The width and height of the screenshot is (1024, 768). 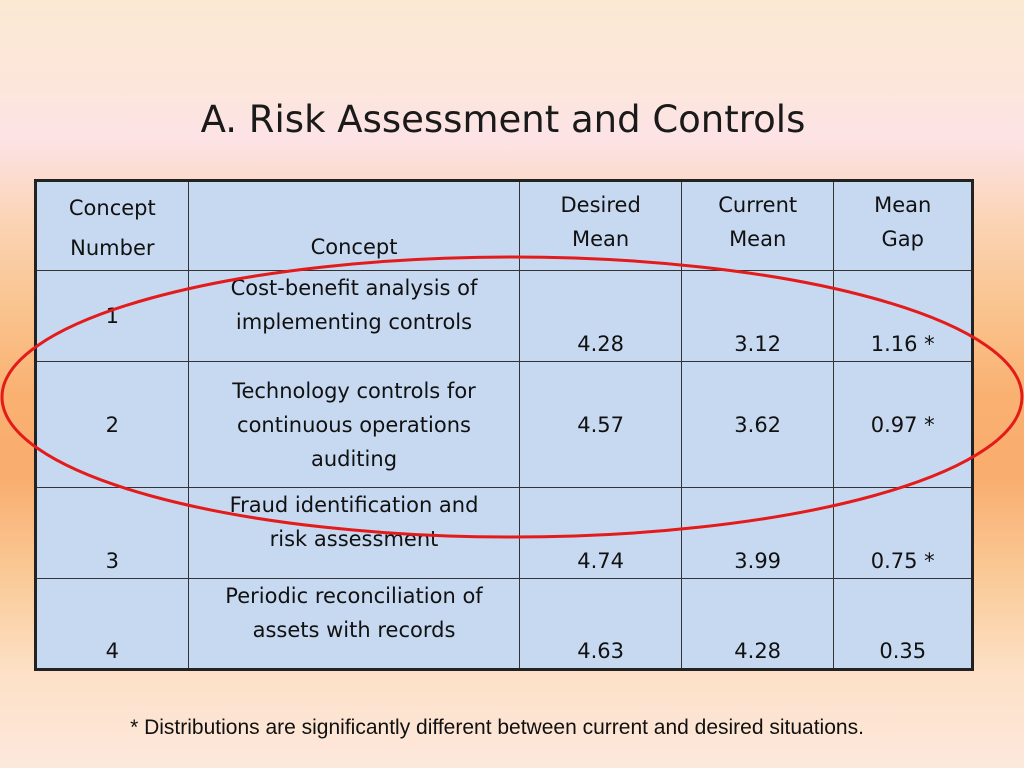 What do you see at coordinates (903, 225) in the screenshot?
I see `header-mean-gap: Mean Gap` at bounding box center [903, 225].